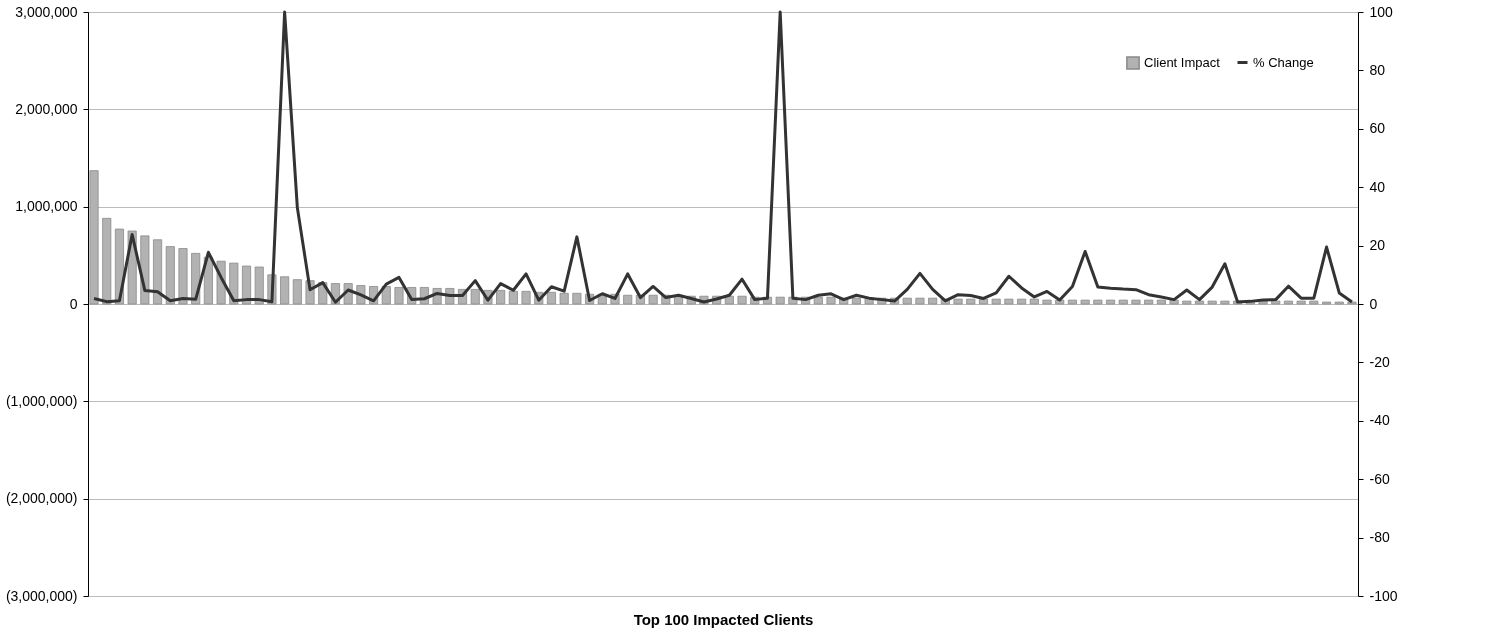 This screenshot has height=641, width=1503. Describe the element at coordinates (1377, 245) in the screenshot. I see `y2-tick-label: 20` at that location.